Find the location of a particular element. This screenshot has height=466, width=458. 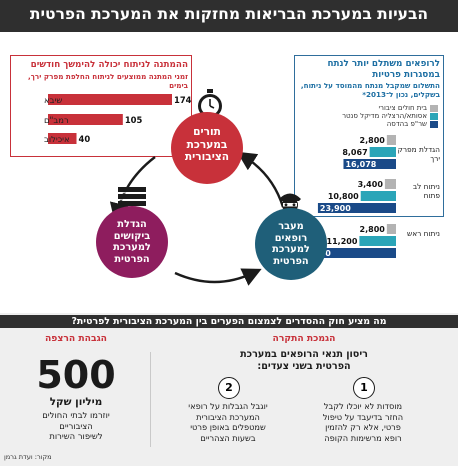

circle-line: תורים is located at coordinates (207, 132).